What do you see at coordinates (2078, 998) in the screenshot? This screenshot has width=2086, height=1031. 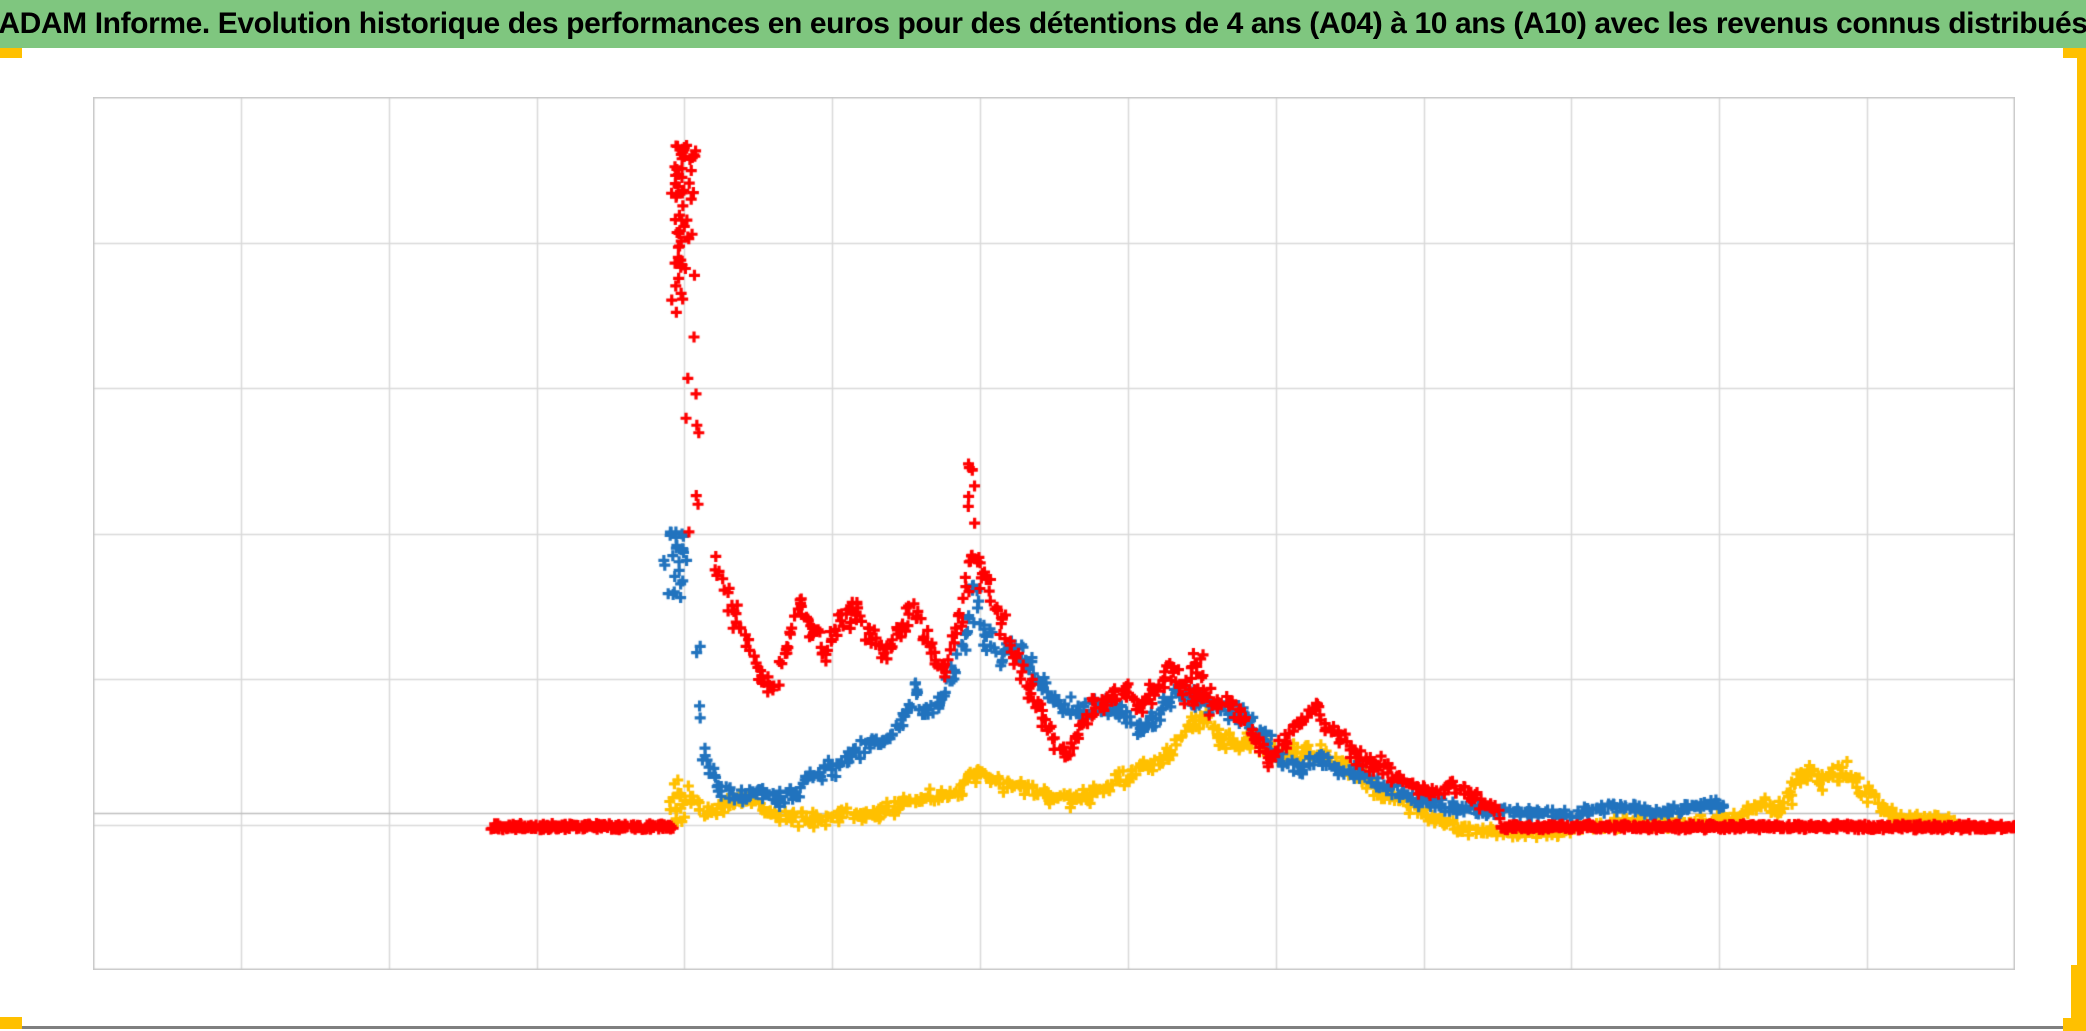 I see `corner-accent-bottom-right-vertical` at bounding box center [2078, 998].